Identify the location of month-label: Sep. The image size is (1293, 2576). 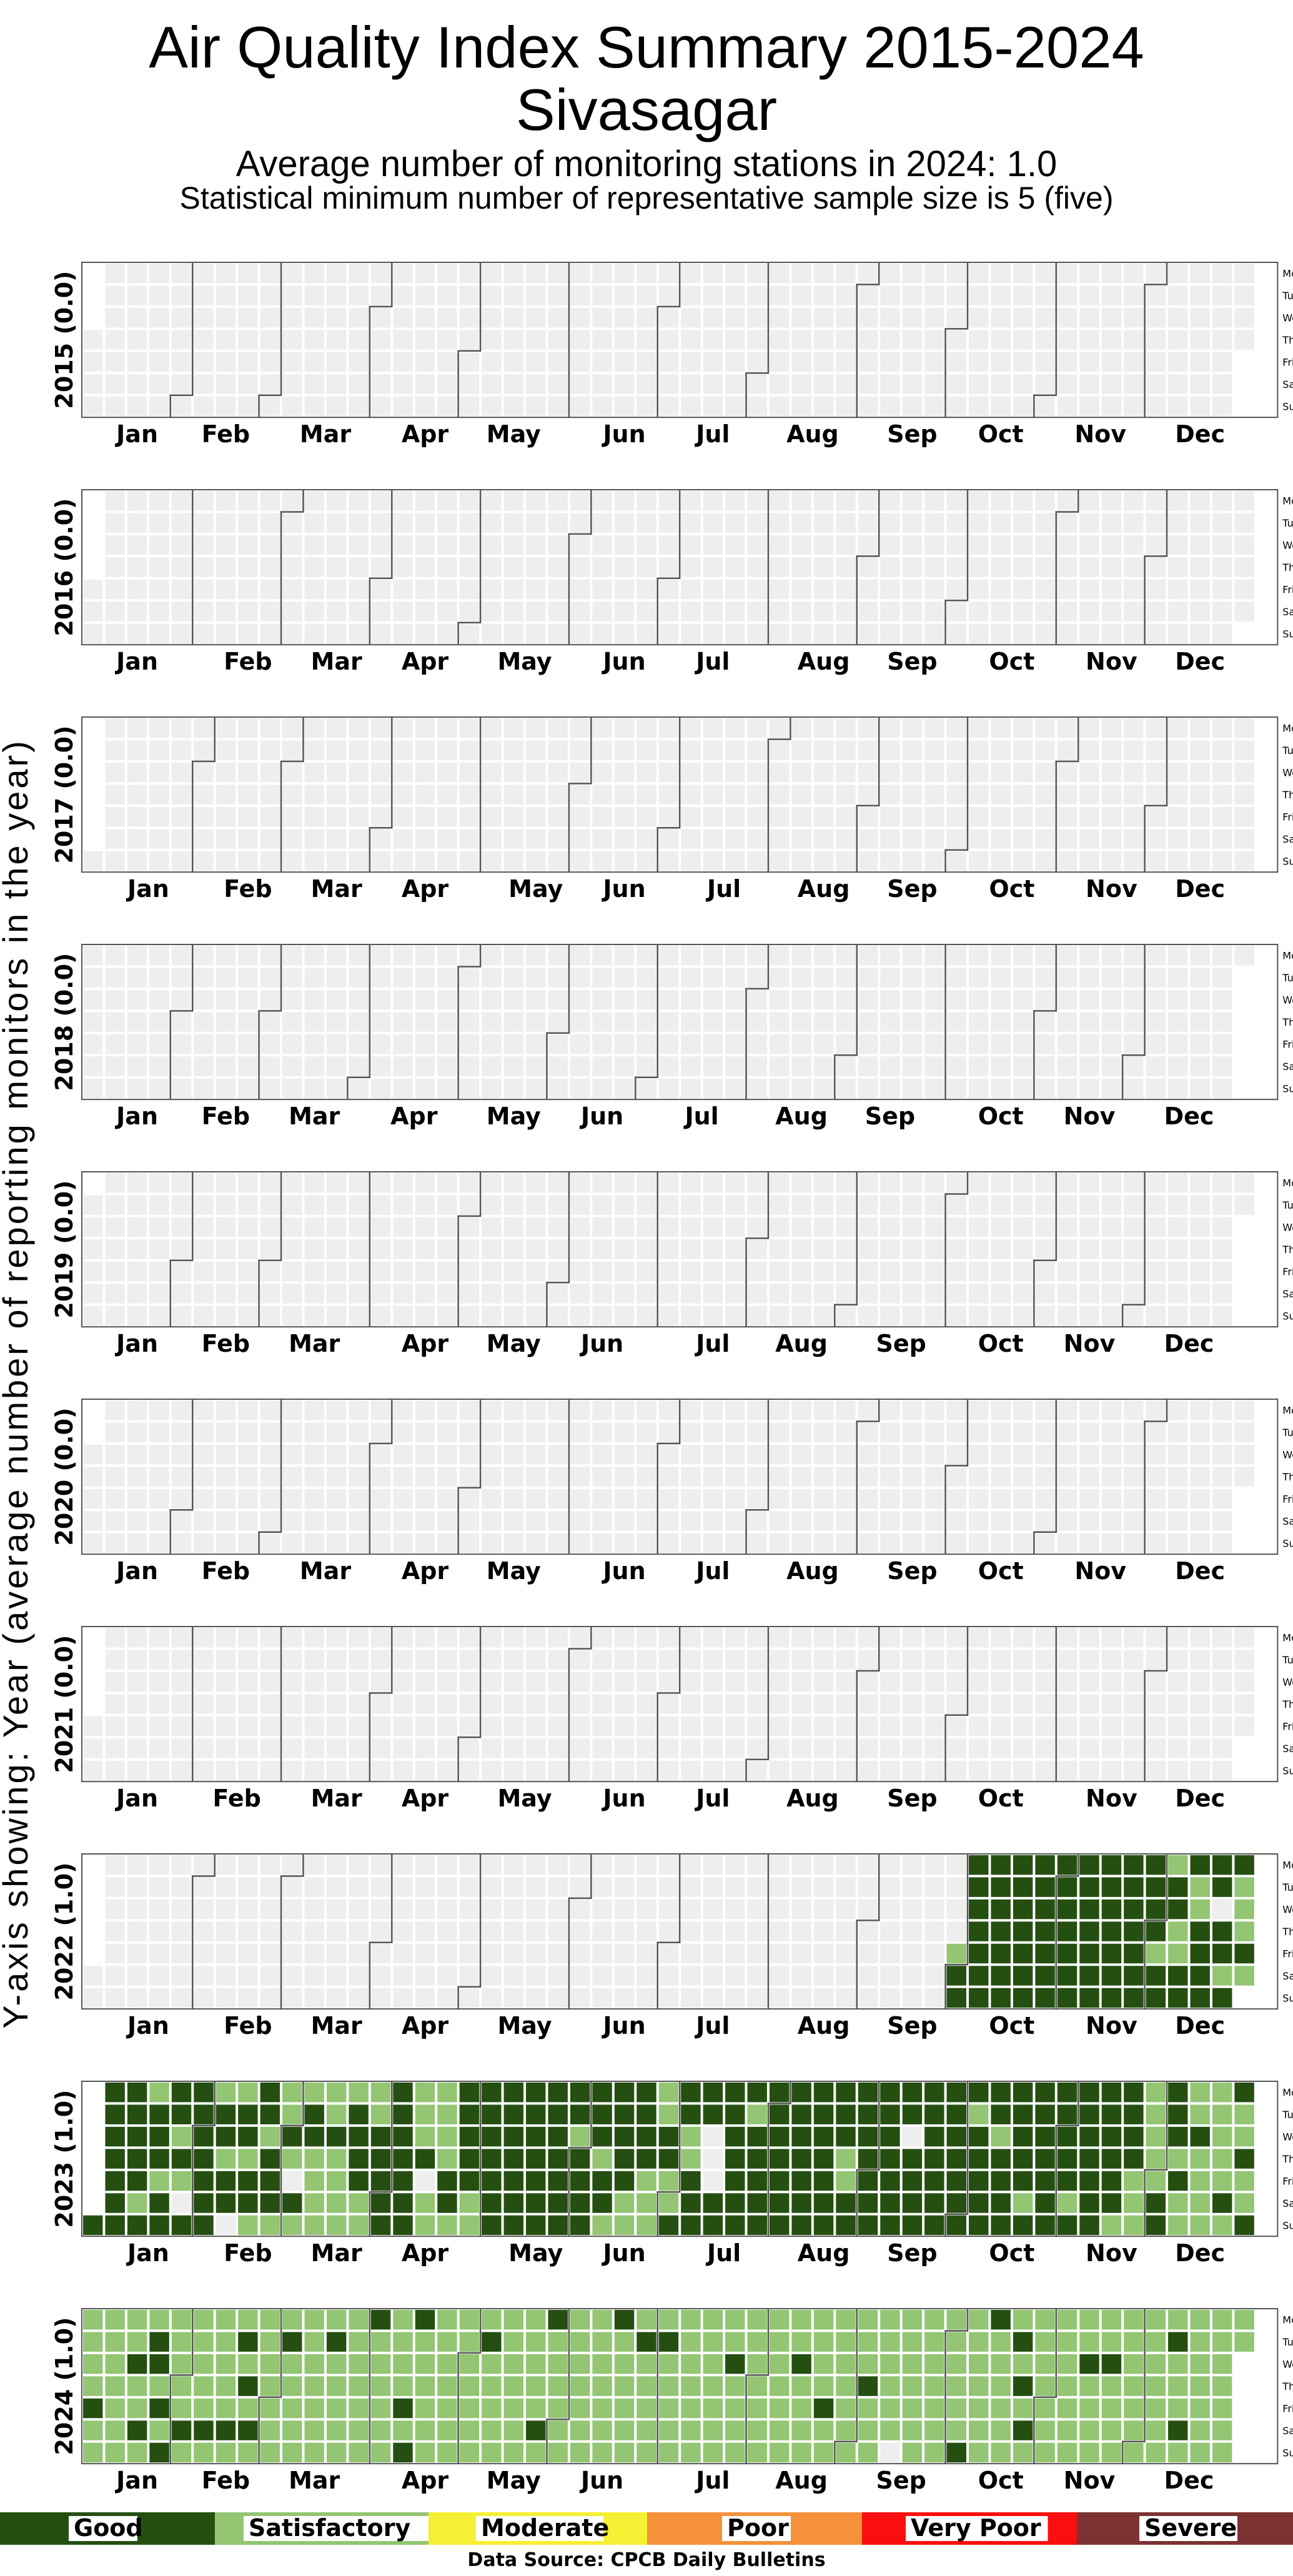
(912, 889).